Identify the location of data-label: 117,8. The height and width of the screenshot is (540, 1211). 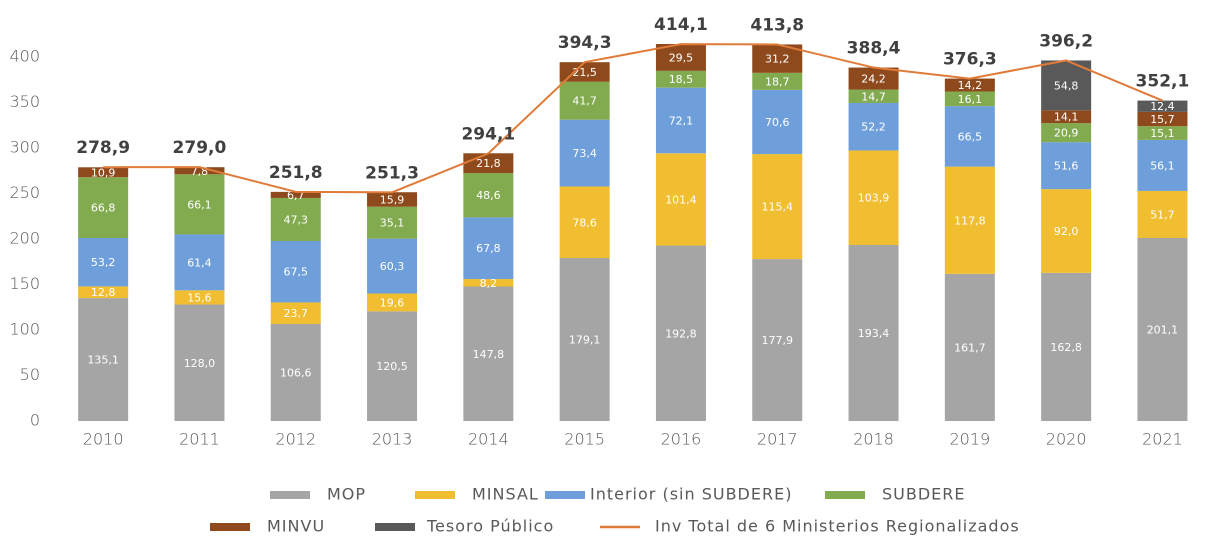
(970, 220).